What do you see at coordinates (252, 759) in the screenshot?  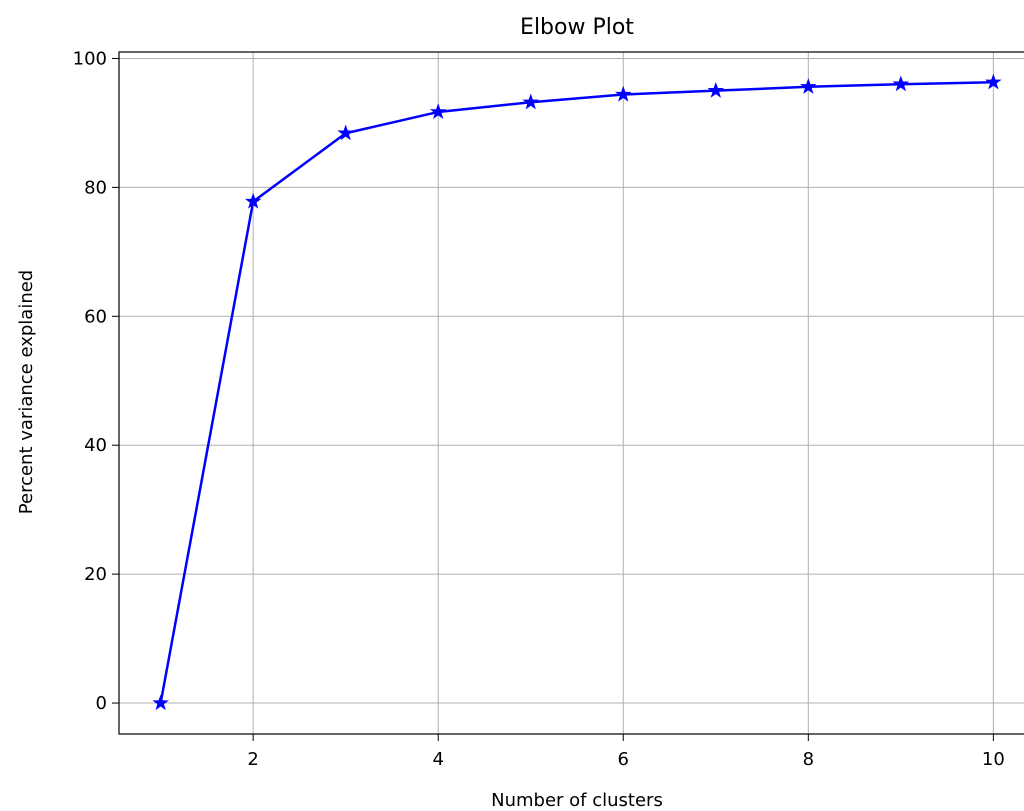 I see `x-tick-label: 2` at bounding box center [252, 759].